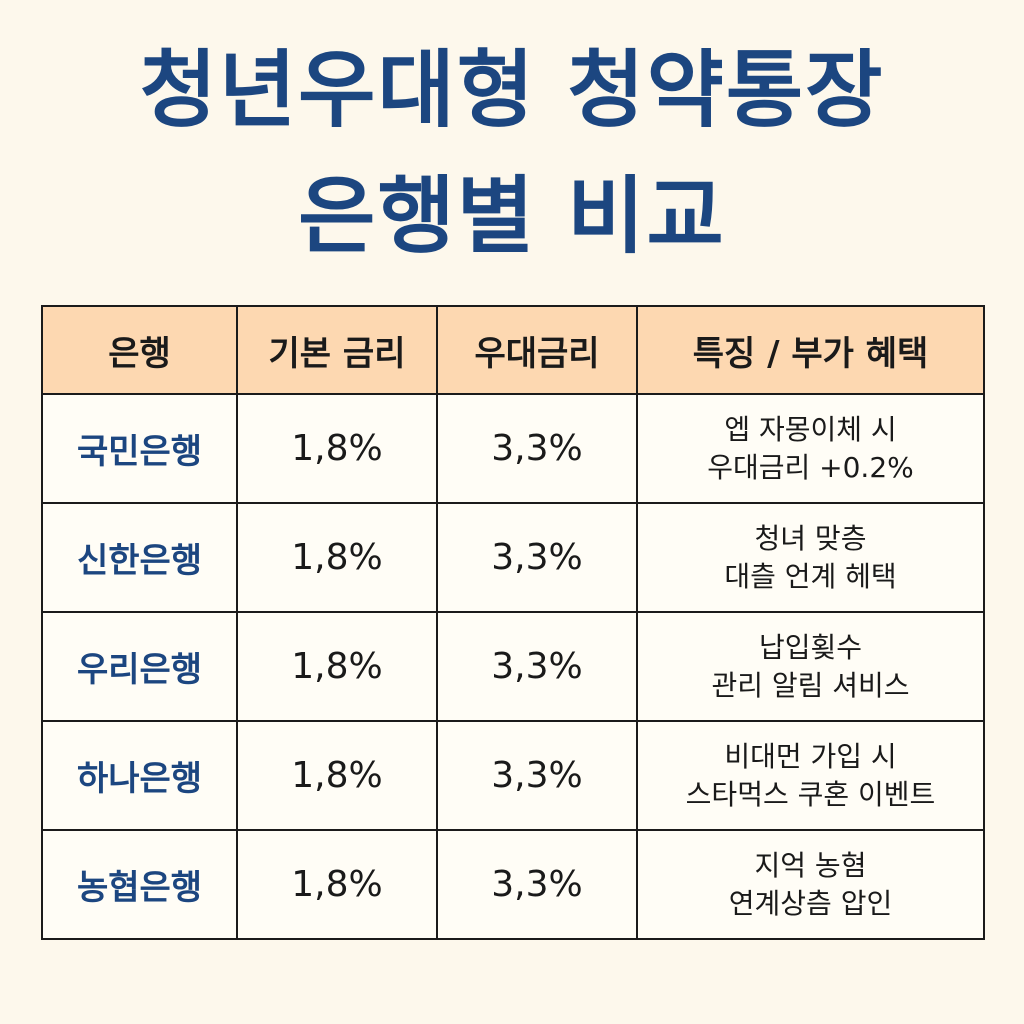  I want to click on feature-line: 납입횢수, so click(810, 647).